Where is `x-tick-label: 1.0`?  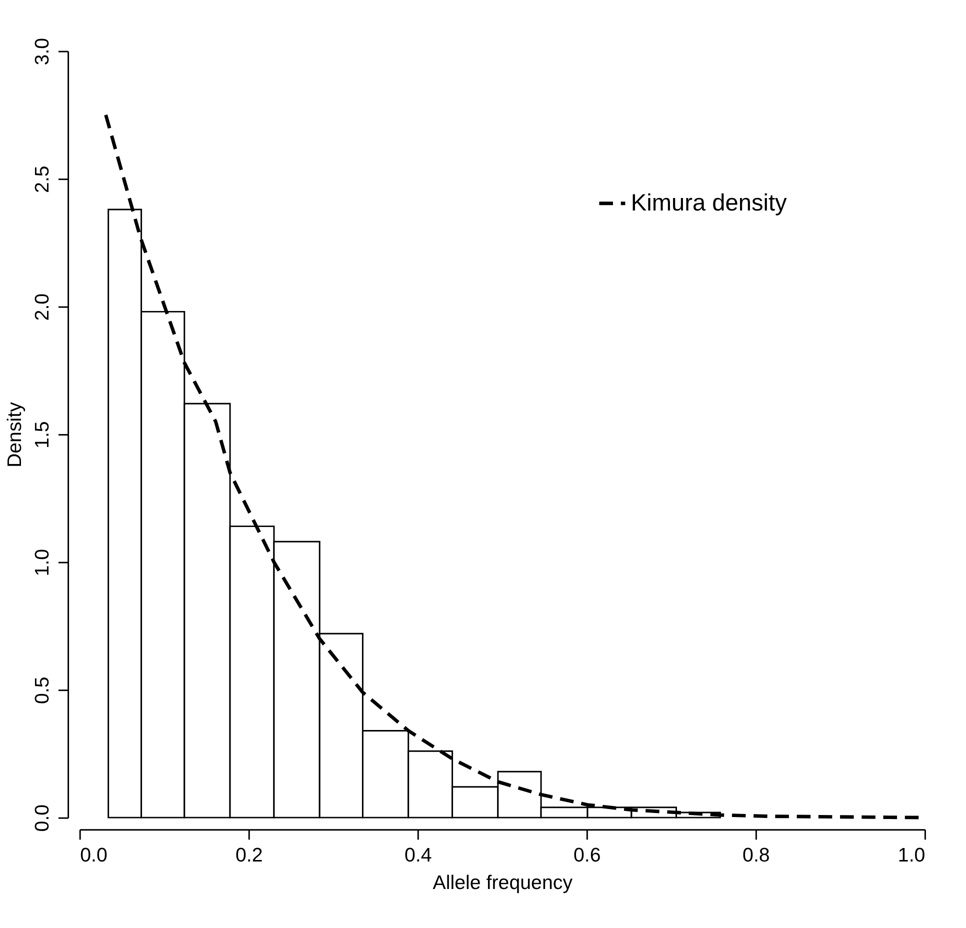 x-tick-label: 1.0 is located at coordinates (912, 855).